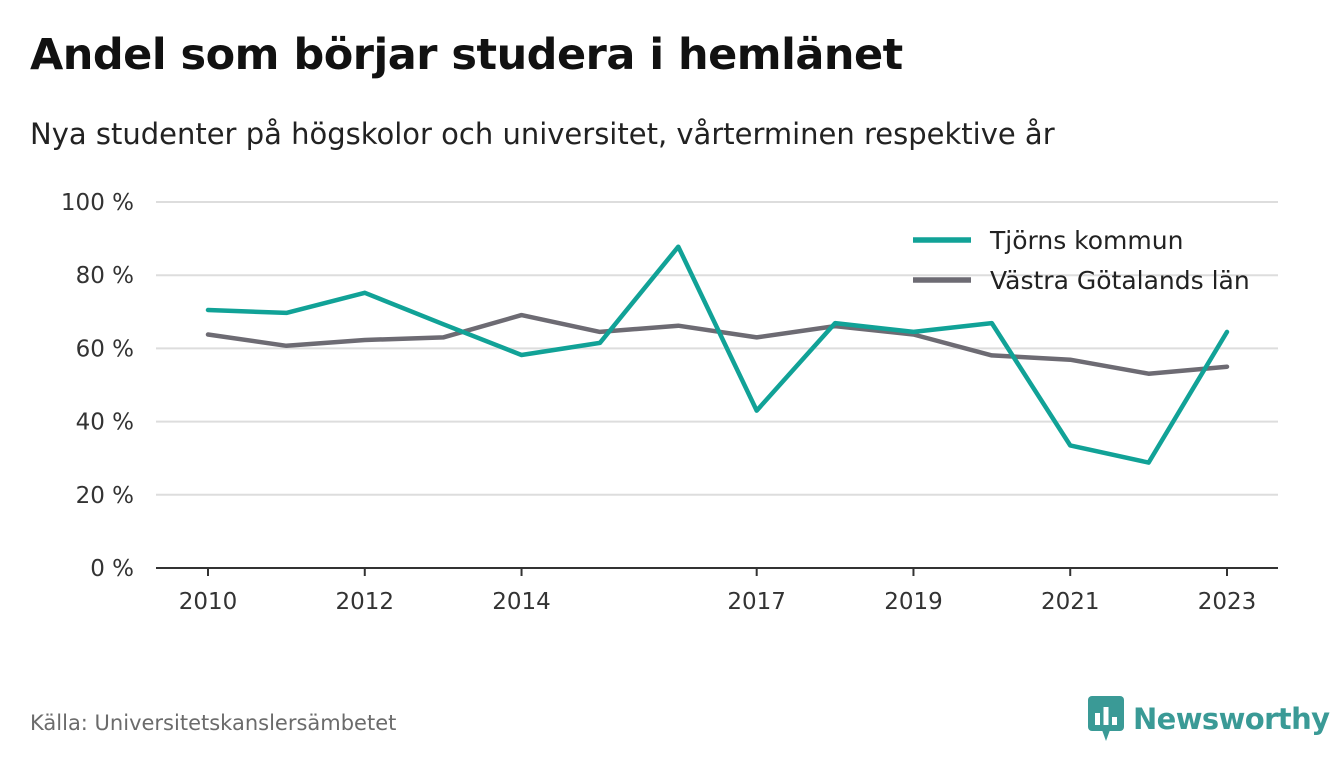  I want to click on x-tick-label: 2019, so click(913, 602).